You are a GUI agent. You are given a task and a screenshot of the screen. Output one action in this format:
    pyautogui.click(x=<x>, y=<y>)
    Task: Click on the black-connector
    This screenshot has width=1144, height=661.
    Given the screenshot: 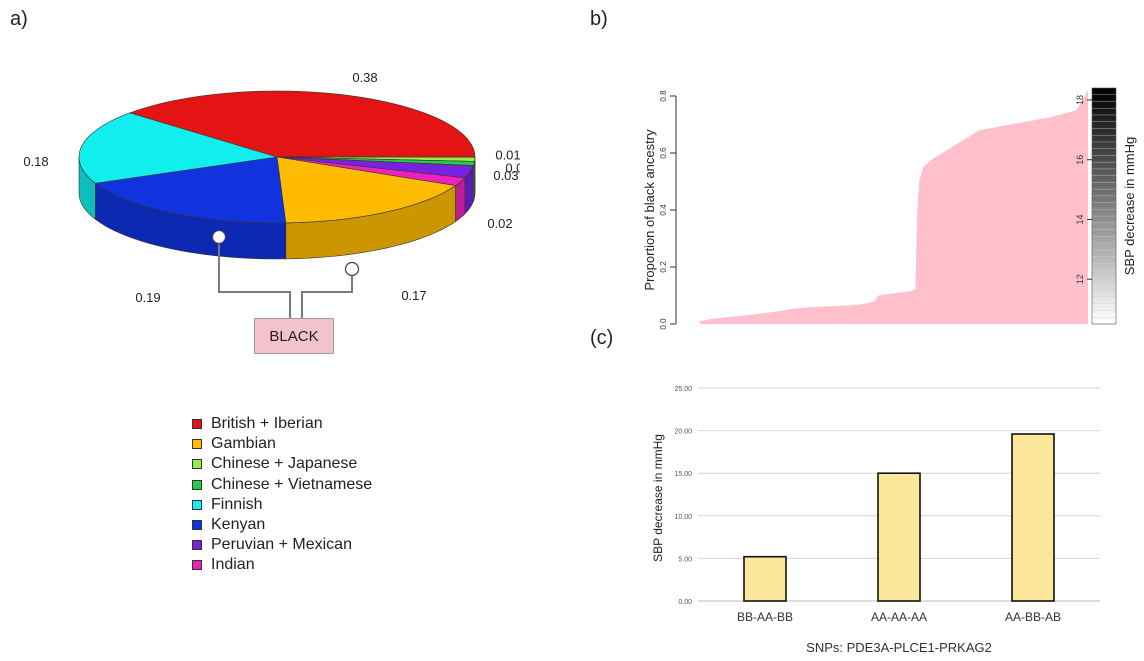 What is the action you would take?
    pyautogui.click(x=285, y=273)
    